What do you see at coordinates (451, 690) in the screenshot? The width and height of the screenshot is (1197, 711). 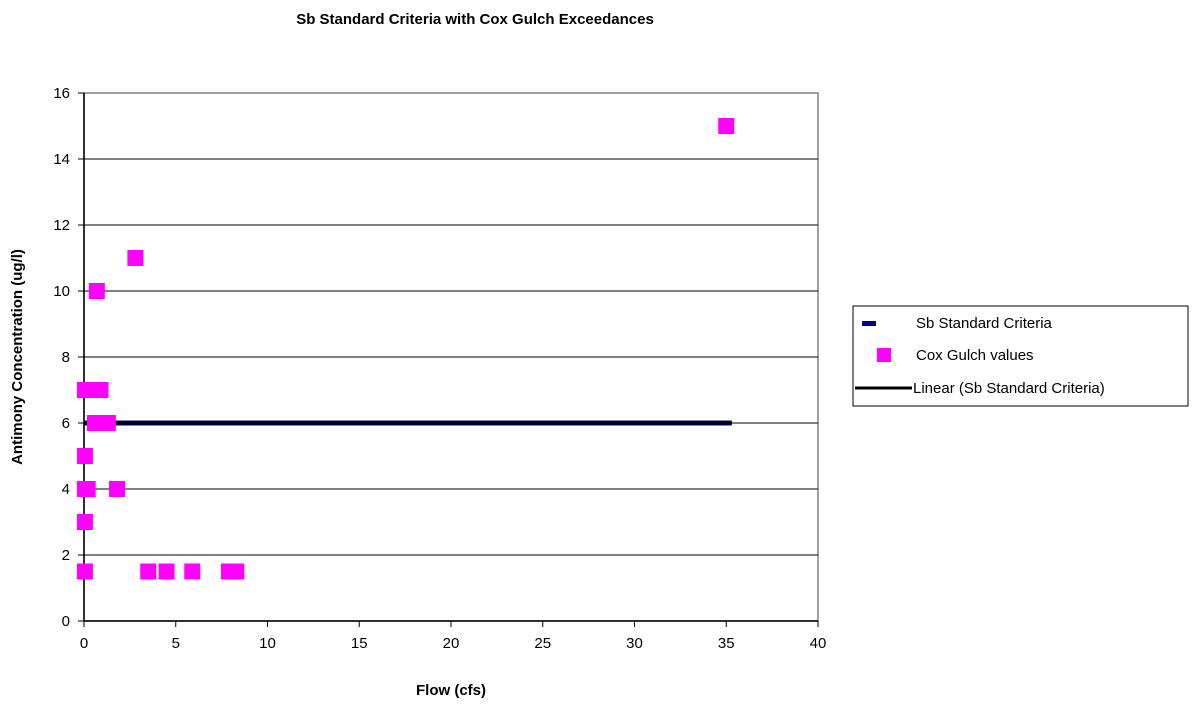 I see `x-axis-label: Flow (cfs)` at bounding box center [451, 690].